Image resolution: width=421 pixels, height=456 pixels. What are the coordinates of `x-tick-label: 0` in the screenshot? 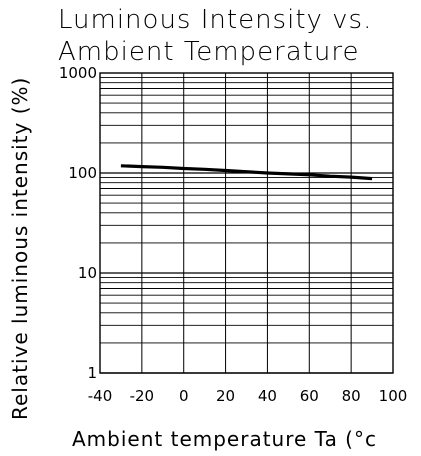 It's located at (184, 396).